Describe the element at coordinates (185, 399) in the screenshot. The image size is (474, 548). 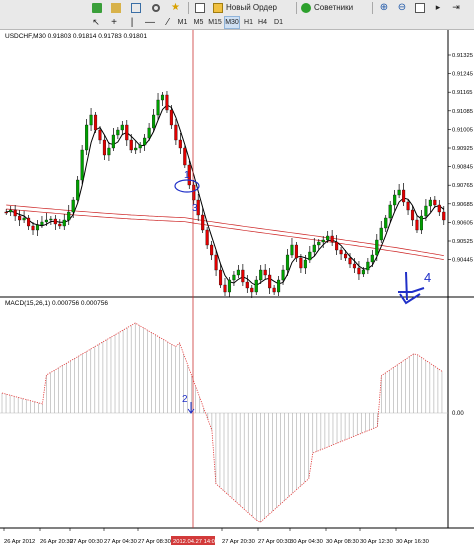
I see `annotation-2: 2` at that location.